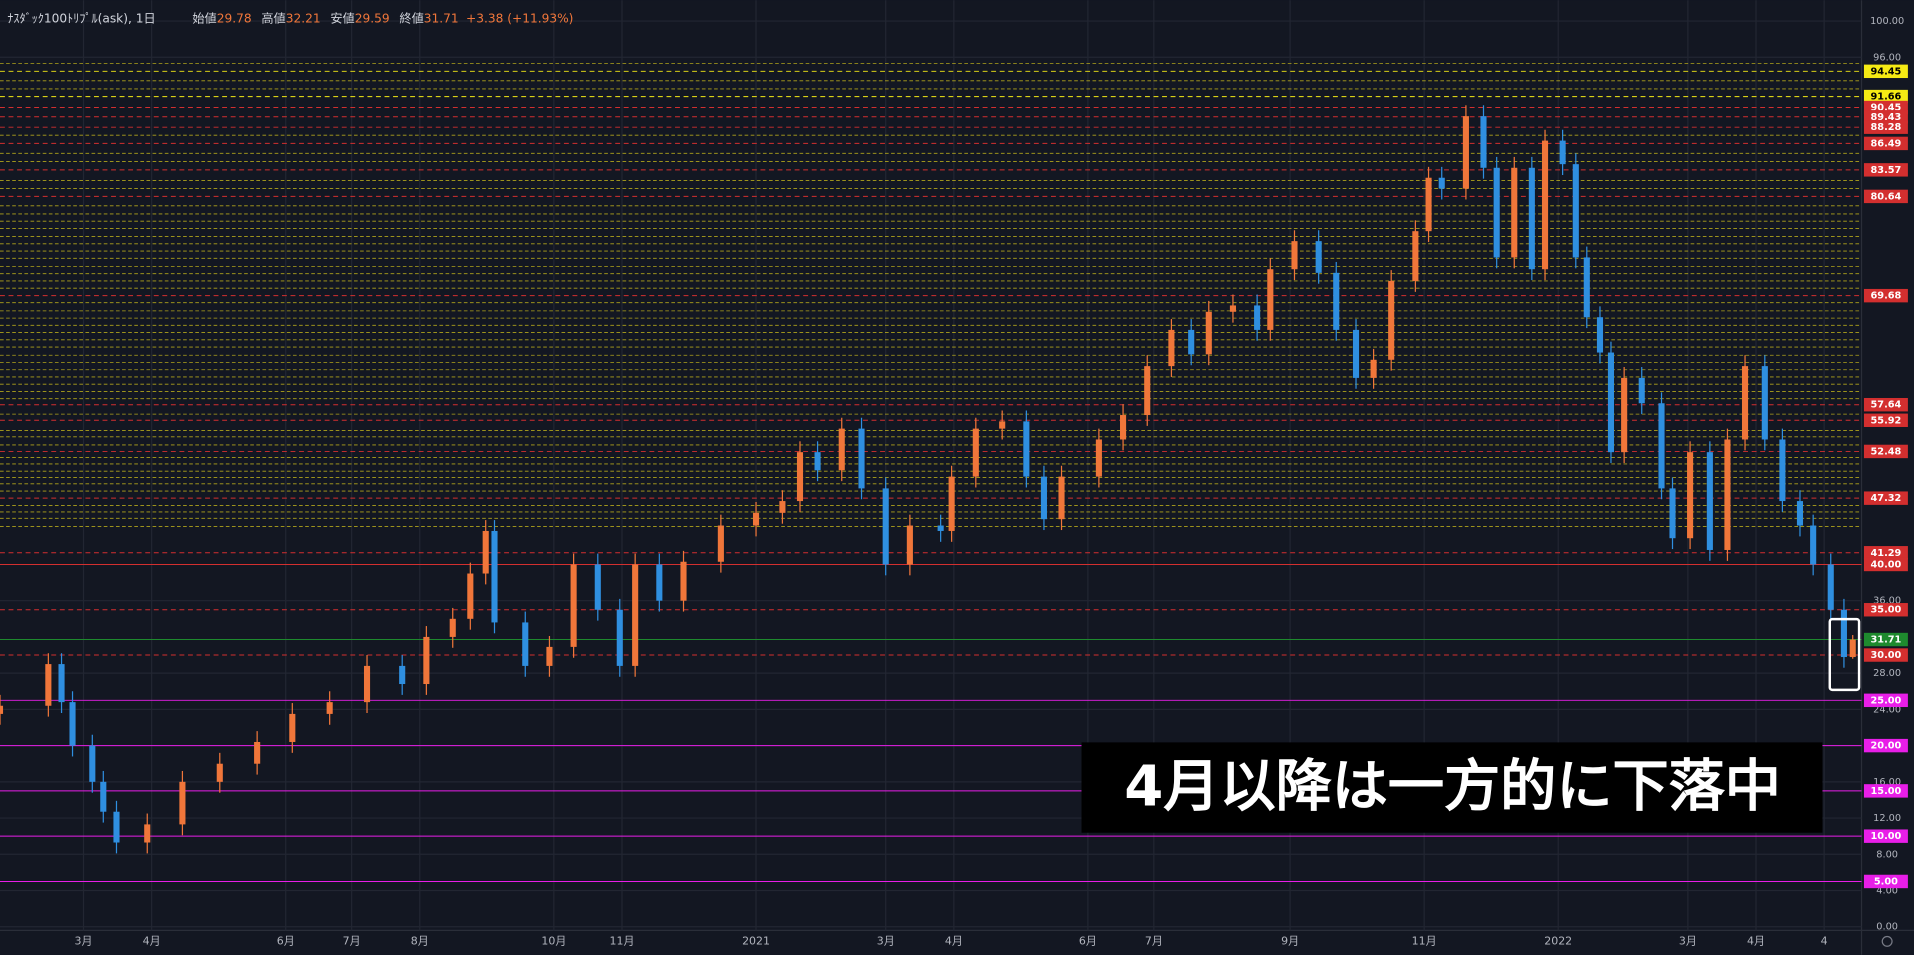  What do you see at coordinates (420, 940) in the screenshot?
I see `x-tick-label: 8月` at bounding box center [420, 940].